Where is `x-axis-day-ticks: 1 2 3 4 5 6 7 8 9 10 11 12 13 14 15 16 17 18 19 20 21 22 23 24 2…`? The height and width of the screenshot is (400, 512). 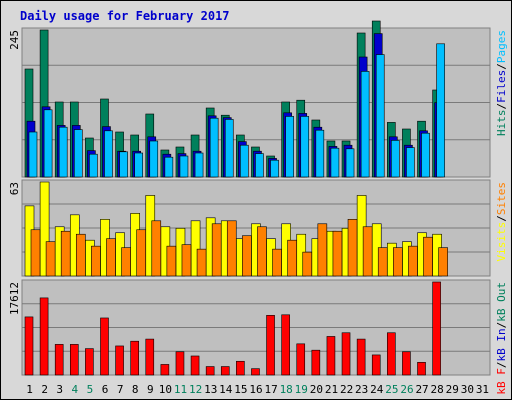
x-axis-day-ticks: 1 2 3 4 5 6 7 8 9 10 11 12 13 14 15 16 17 18 19 20 21 22 23 24 2… is located at coordinates (257, 389).